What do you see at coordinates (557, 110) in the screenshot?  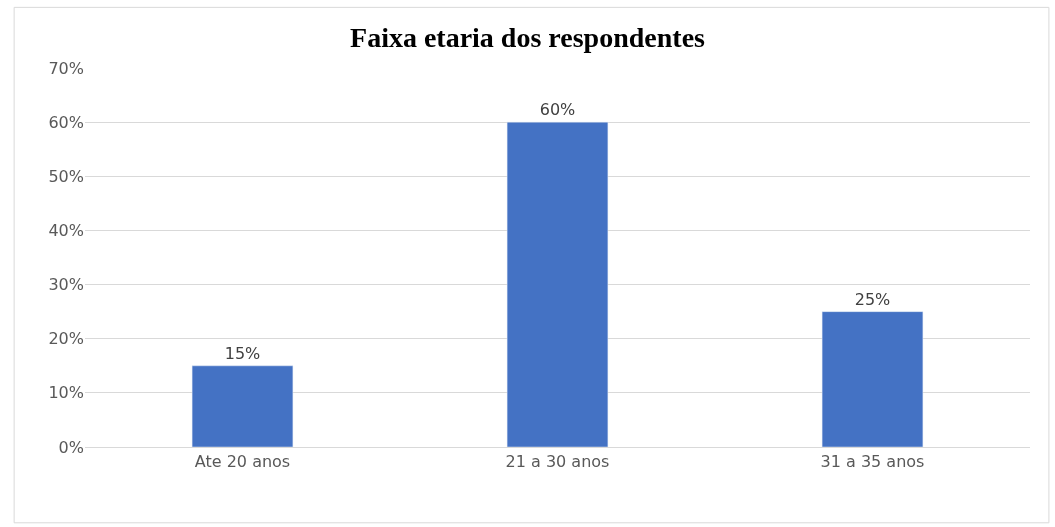 I see `data-label: 60%` at bounding box center [557, 110].